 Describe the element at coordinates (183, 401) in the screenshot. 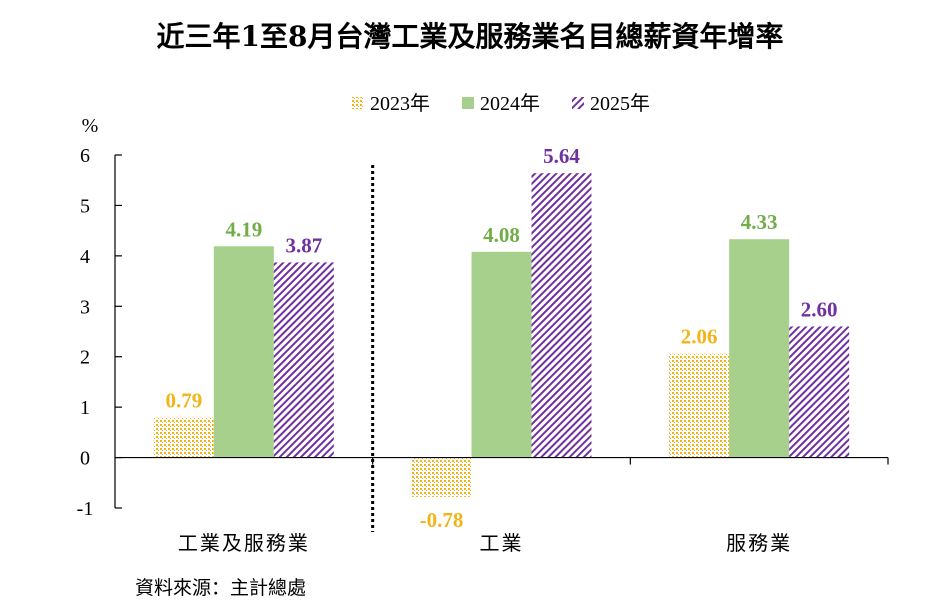

I see `data-label: 0.79` at that location.